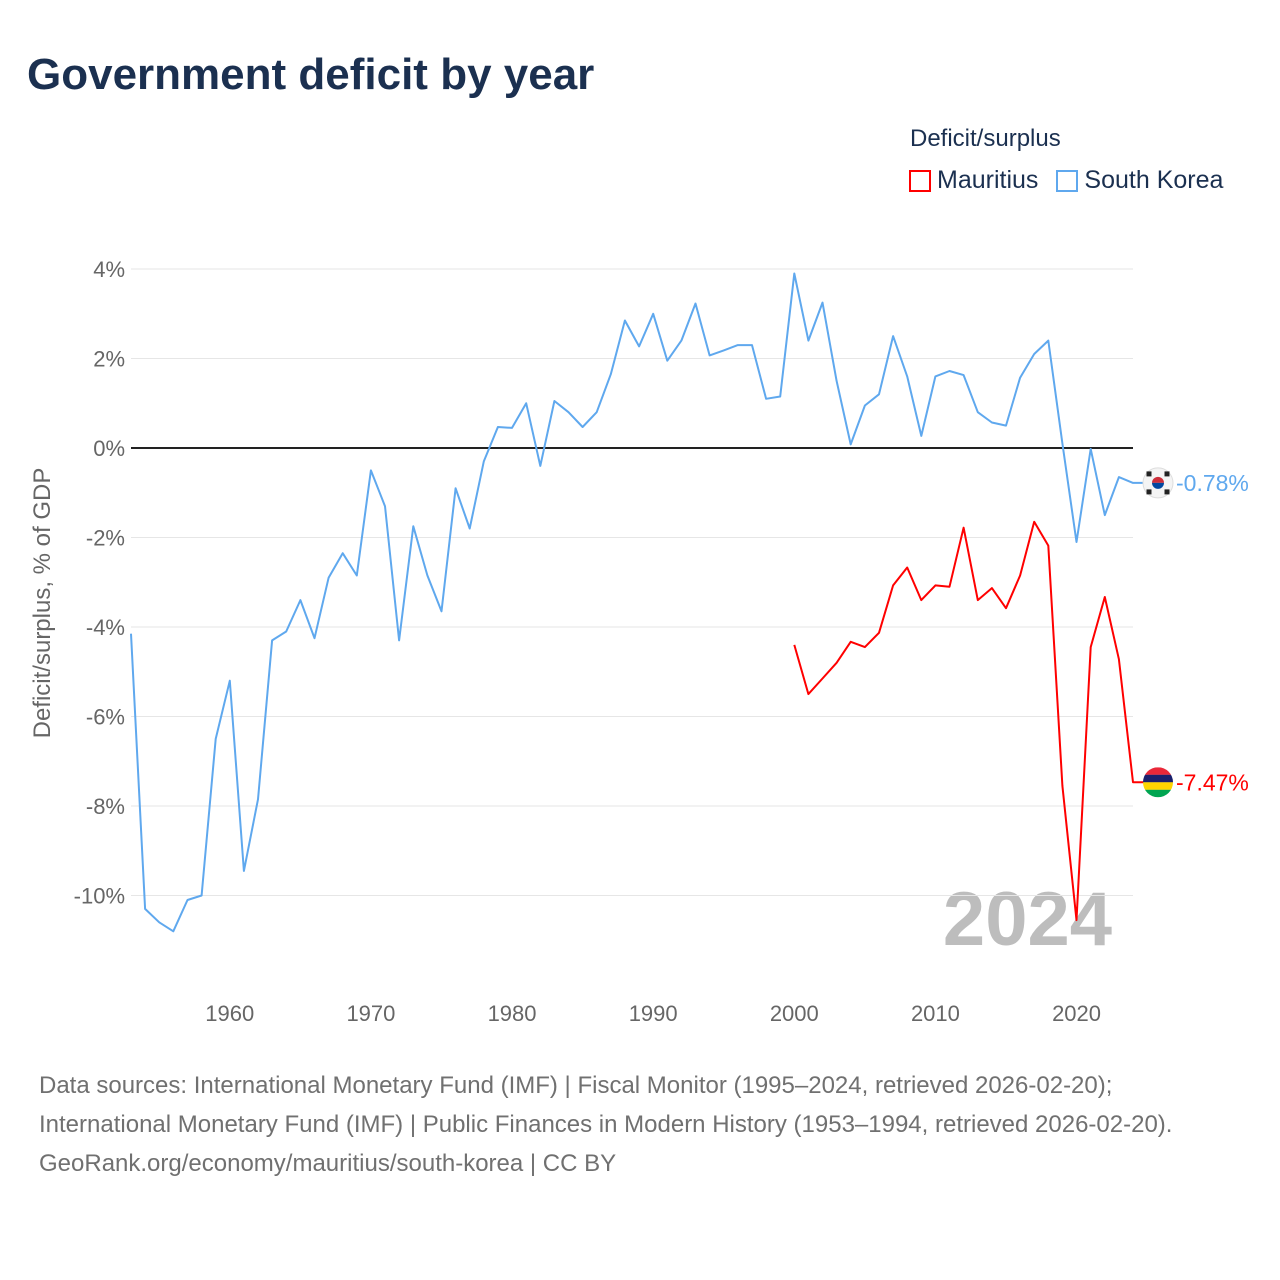  I want to click on x-tick-label: 1960, so click(229, 1013).